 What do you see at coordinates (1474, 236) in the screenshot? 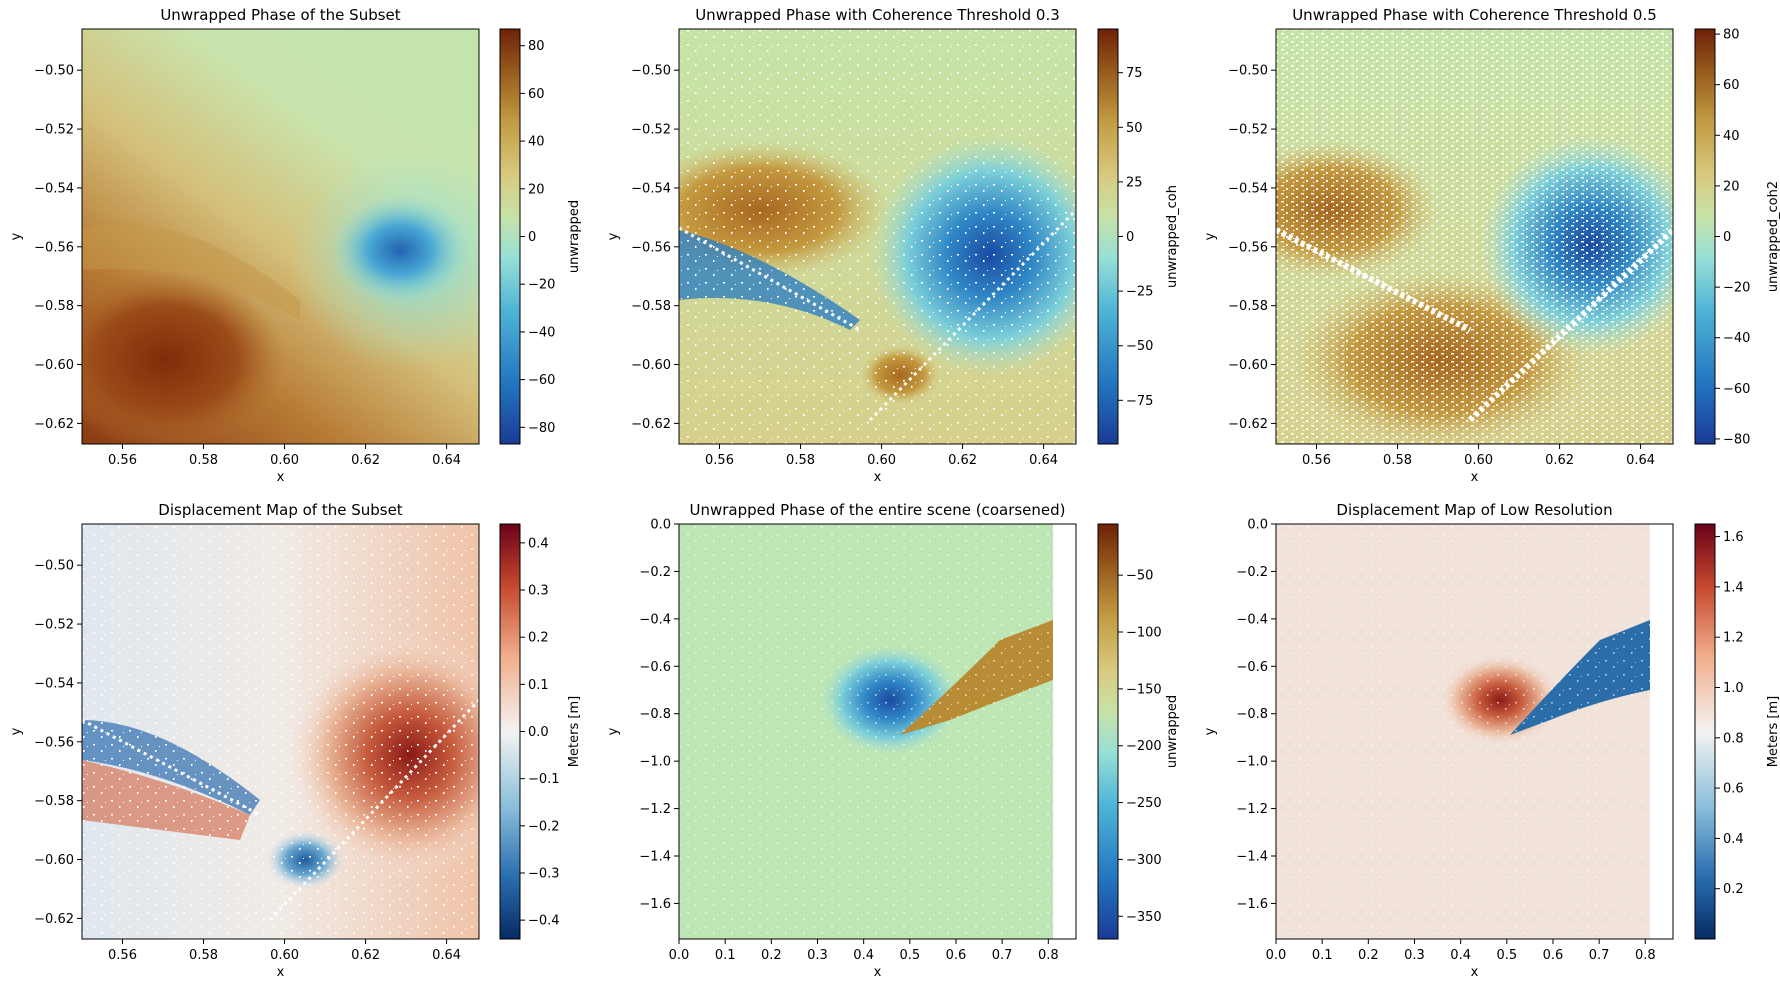
I see `panel3-image` at bounding box center [1474, 236].